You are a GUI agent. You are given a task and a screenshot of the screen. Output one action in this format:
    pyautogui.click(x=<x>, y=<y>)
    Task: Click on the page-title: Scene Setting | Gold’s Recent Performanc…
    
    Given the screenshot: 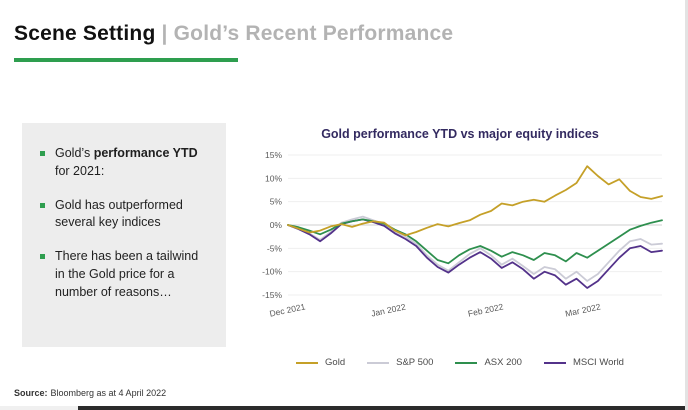 What is the action you would take?
    pyautogui.click(x=233, y=34)
    